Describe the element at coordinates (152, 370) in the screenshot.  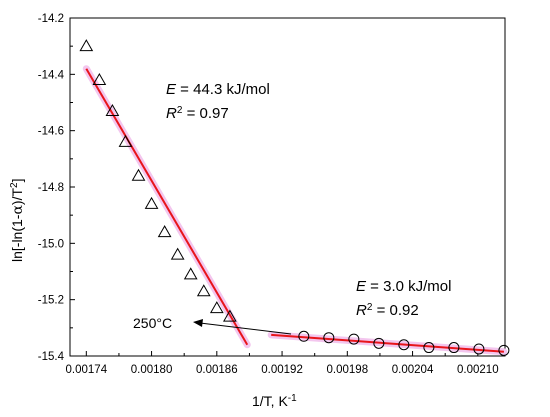
I see `x-tick-label: 0.00180` at that location.